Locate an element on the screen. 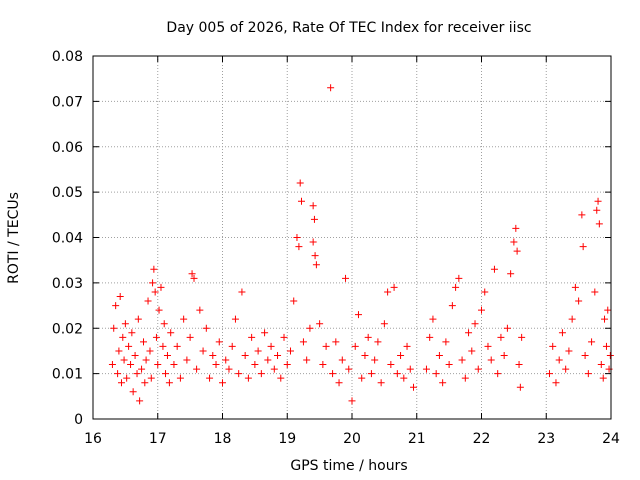  x-tick-label: 24 is located at coordinates (611, 439).